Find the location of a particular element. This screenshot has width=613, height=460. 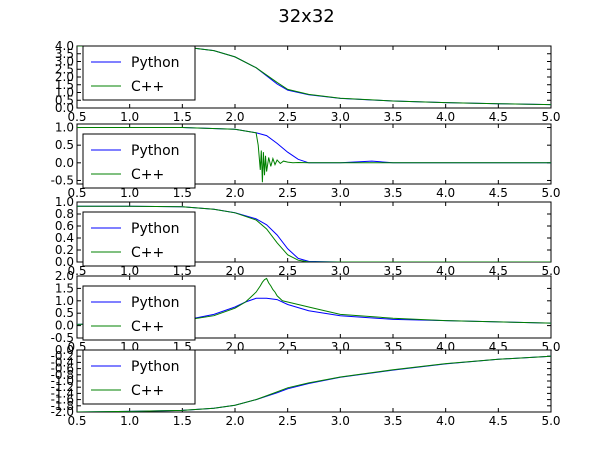

y-tick-label: -1.8 is located at coordinates (62, 406).